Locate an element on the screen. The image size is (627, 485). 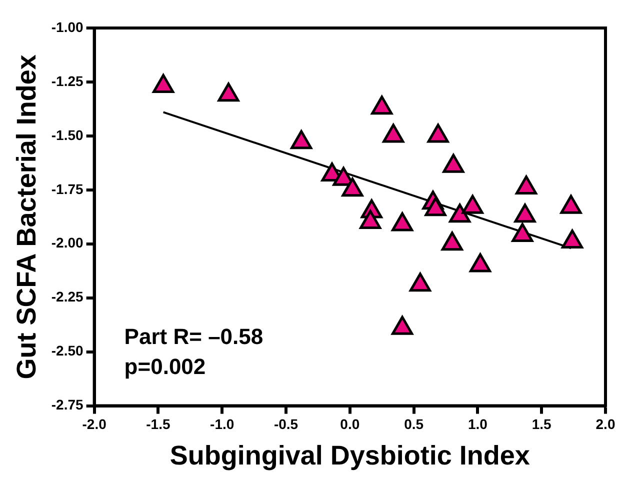
x-tick-label: -1.0 is located at coordinates (222, 424).